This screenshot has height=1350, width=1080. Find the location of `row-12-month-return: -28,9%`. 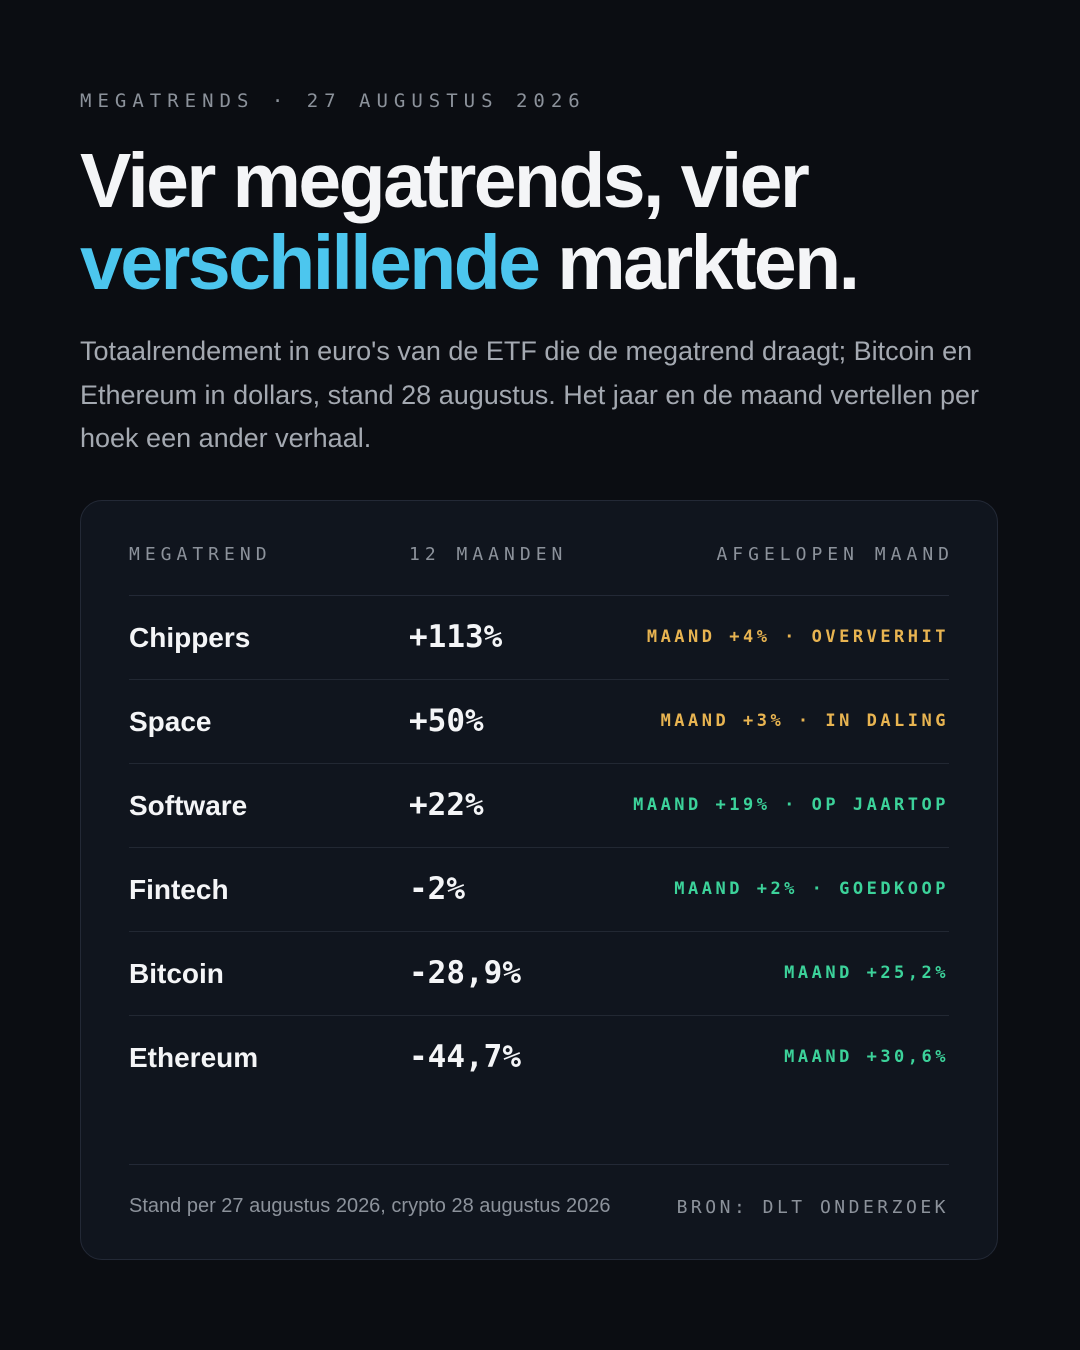

row-12-month-return: -28,9% is located at coordinates (465, 973).